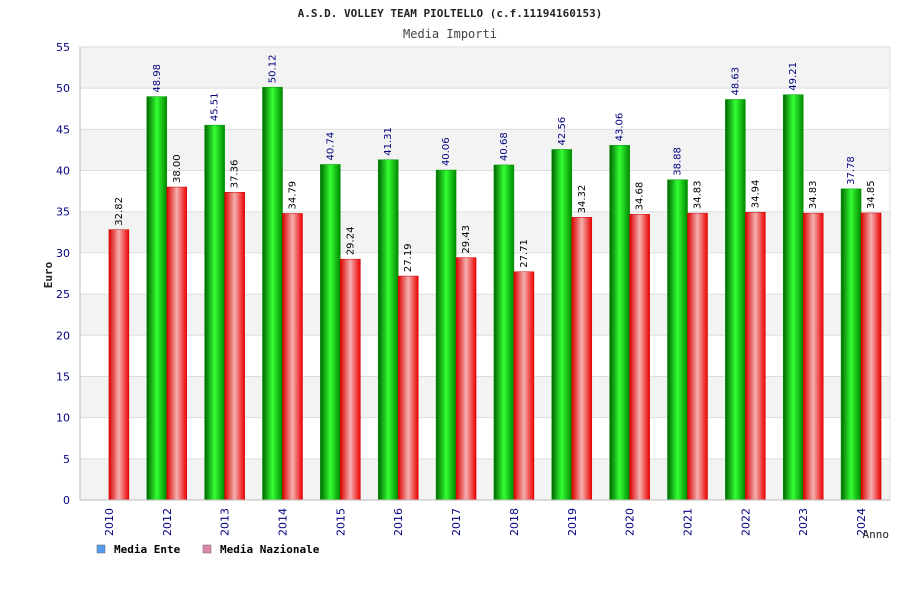  I want to click on data-label-media-nazionale-2016: 27.19, so click(408, 257).